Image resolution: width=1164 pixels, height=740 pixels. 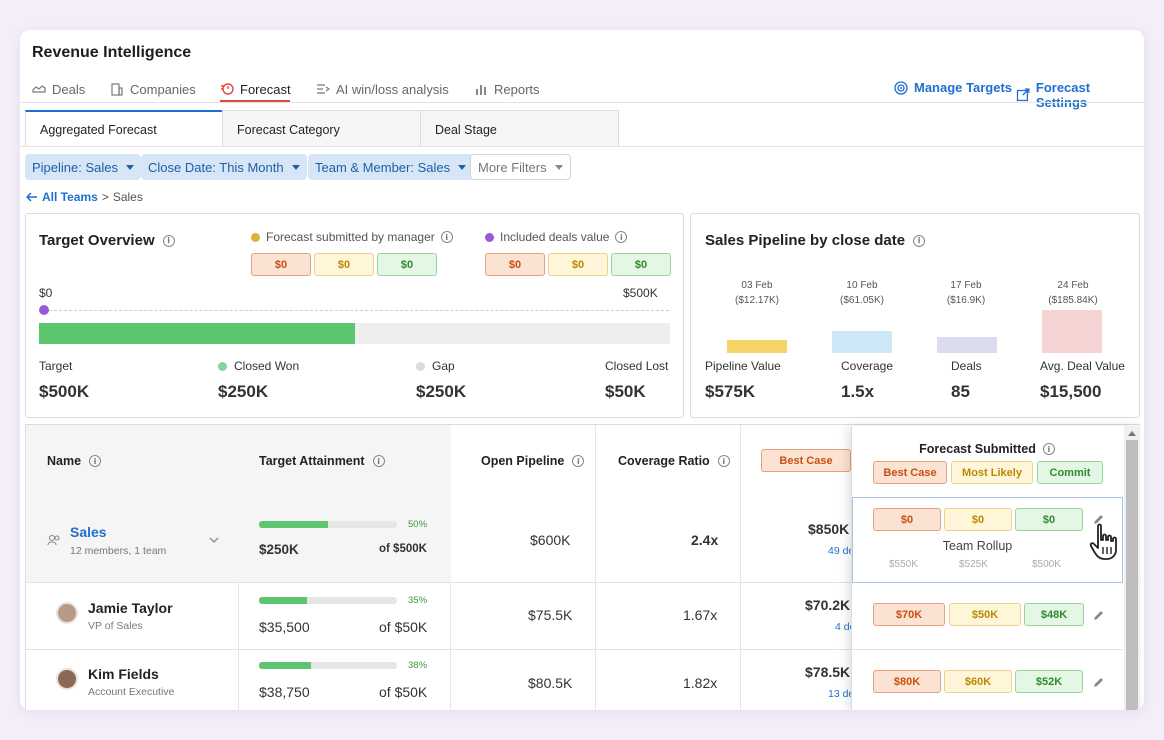 What do you see at coordinates (132, 504) in the screenshot?
I see `sales-row-name-shade` at bounding box center [132, 504].